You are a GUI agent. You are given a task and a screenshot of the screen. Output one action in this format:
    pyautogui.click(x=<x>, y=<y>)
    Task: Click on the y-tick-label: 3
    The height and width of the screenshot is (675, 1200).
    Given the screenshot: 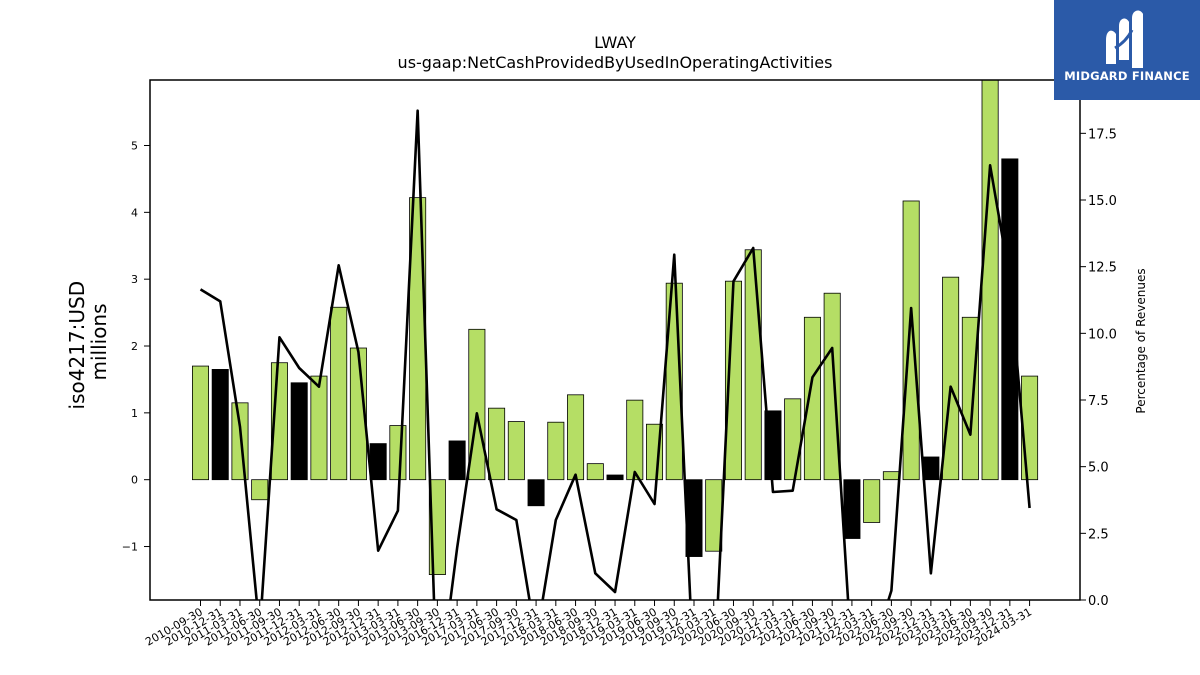 What is the action you would take?
    pyautogui.click(x=134, y=279)
    